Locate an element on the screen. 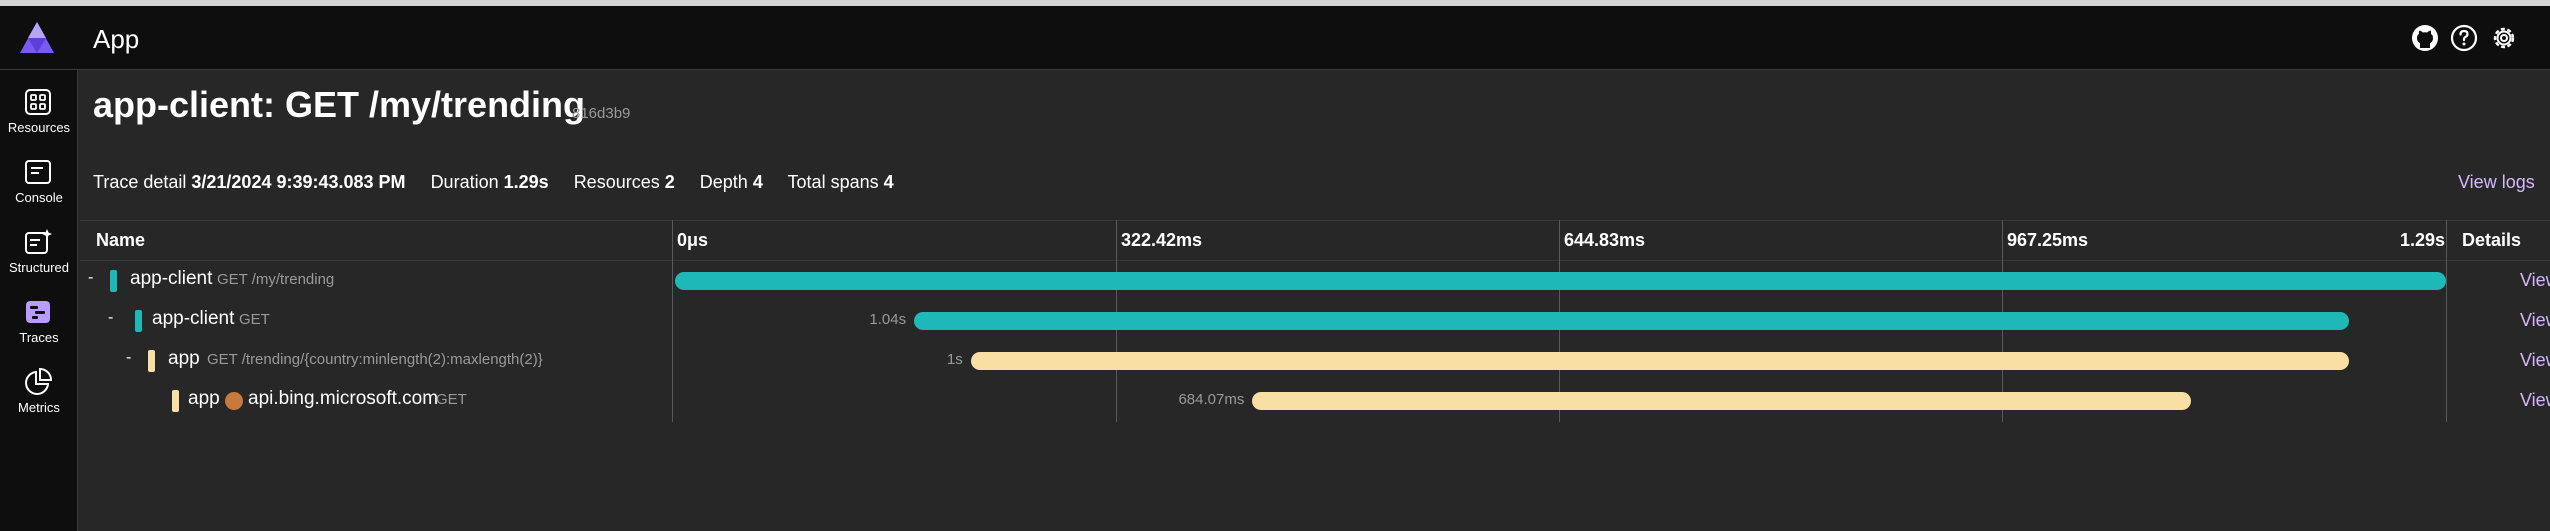 This screenshot has width=2550, height=531. traces-icon is located at coordinates (38, 312).